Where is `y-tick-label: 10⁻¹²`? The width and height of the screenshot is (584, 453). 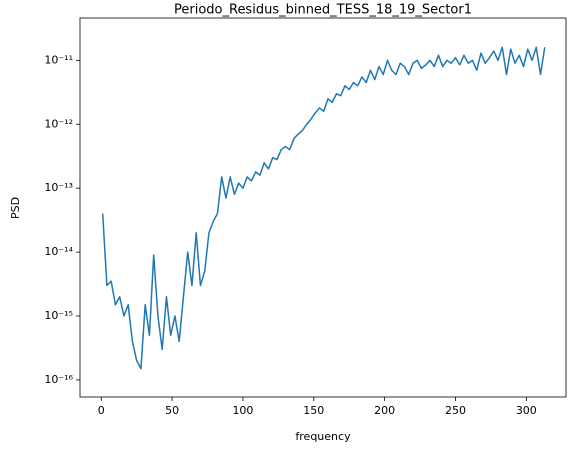
y-tick-label: 10⁻¹² is located at coordinates (58, 123).